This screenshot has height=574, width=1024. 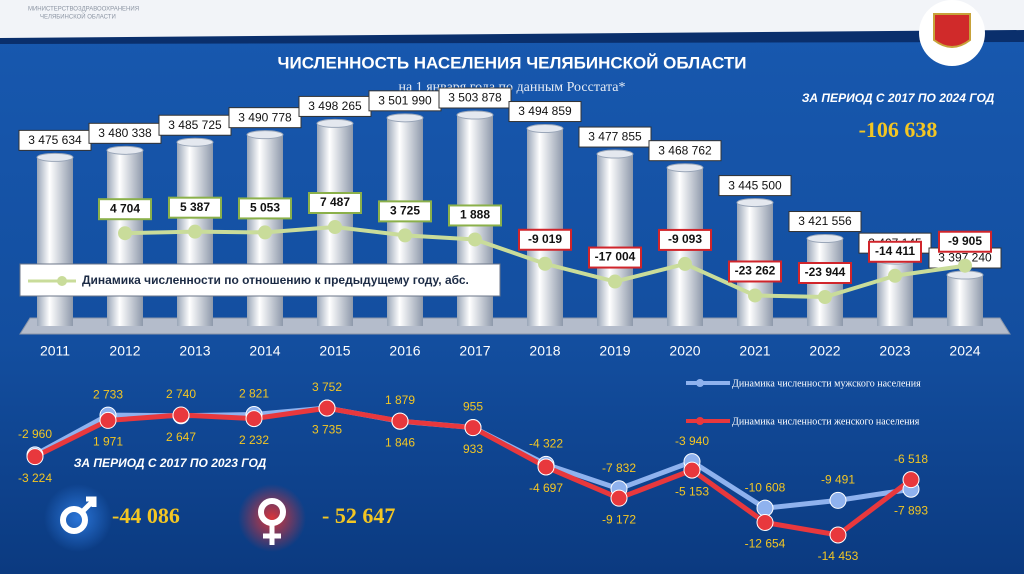 What do you see at coordinates (952, 30) in the screenshot?
I see `emblem` at bounding box center [952, 30].